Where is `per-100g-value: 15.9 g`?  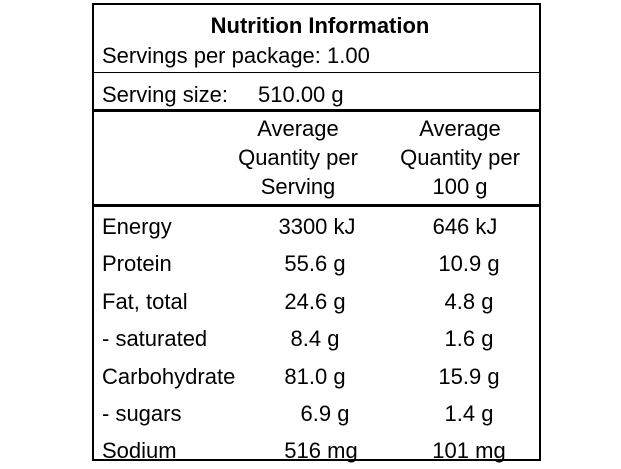 per-100g-value: 15.9 g is located at coordinates (469, 376).